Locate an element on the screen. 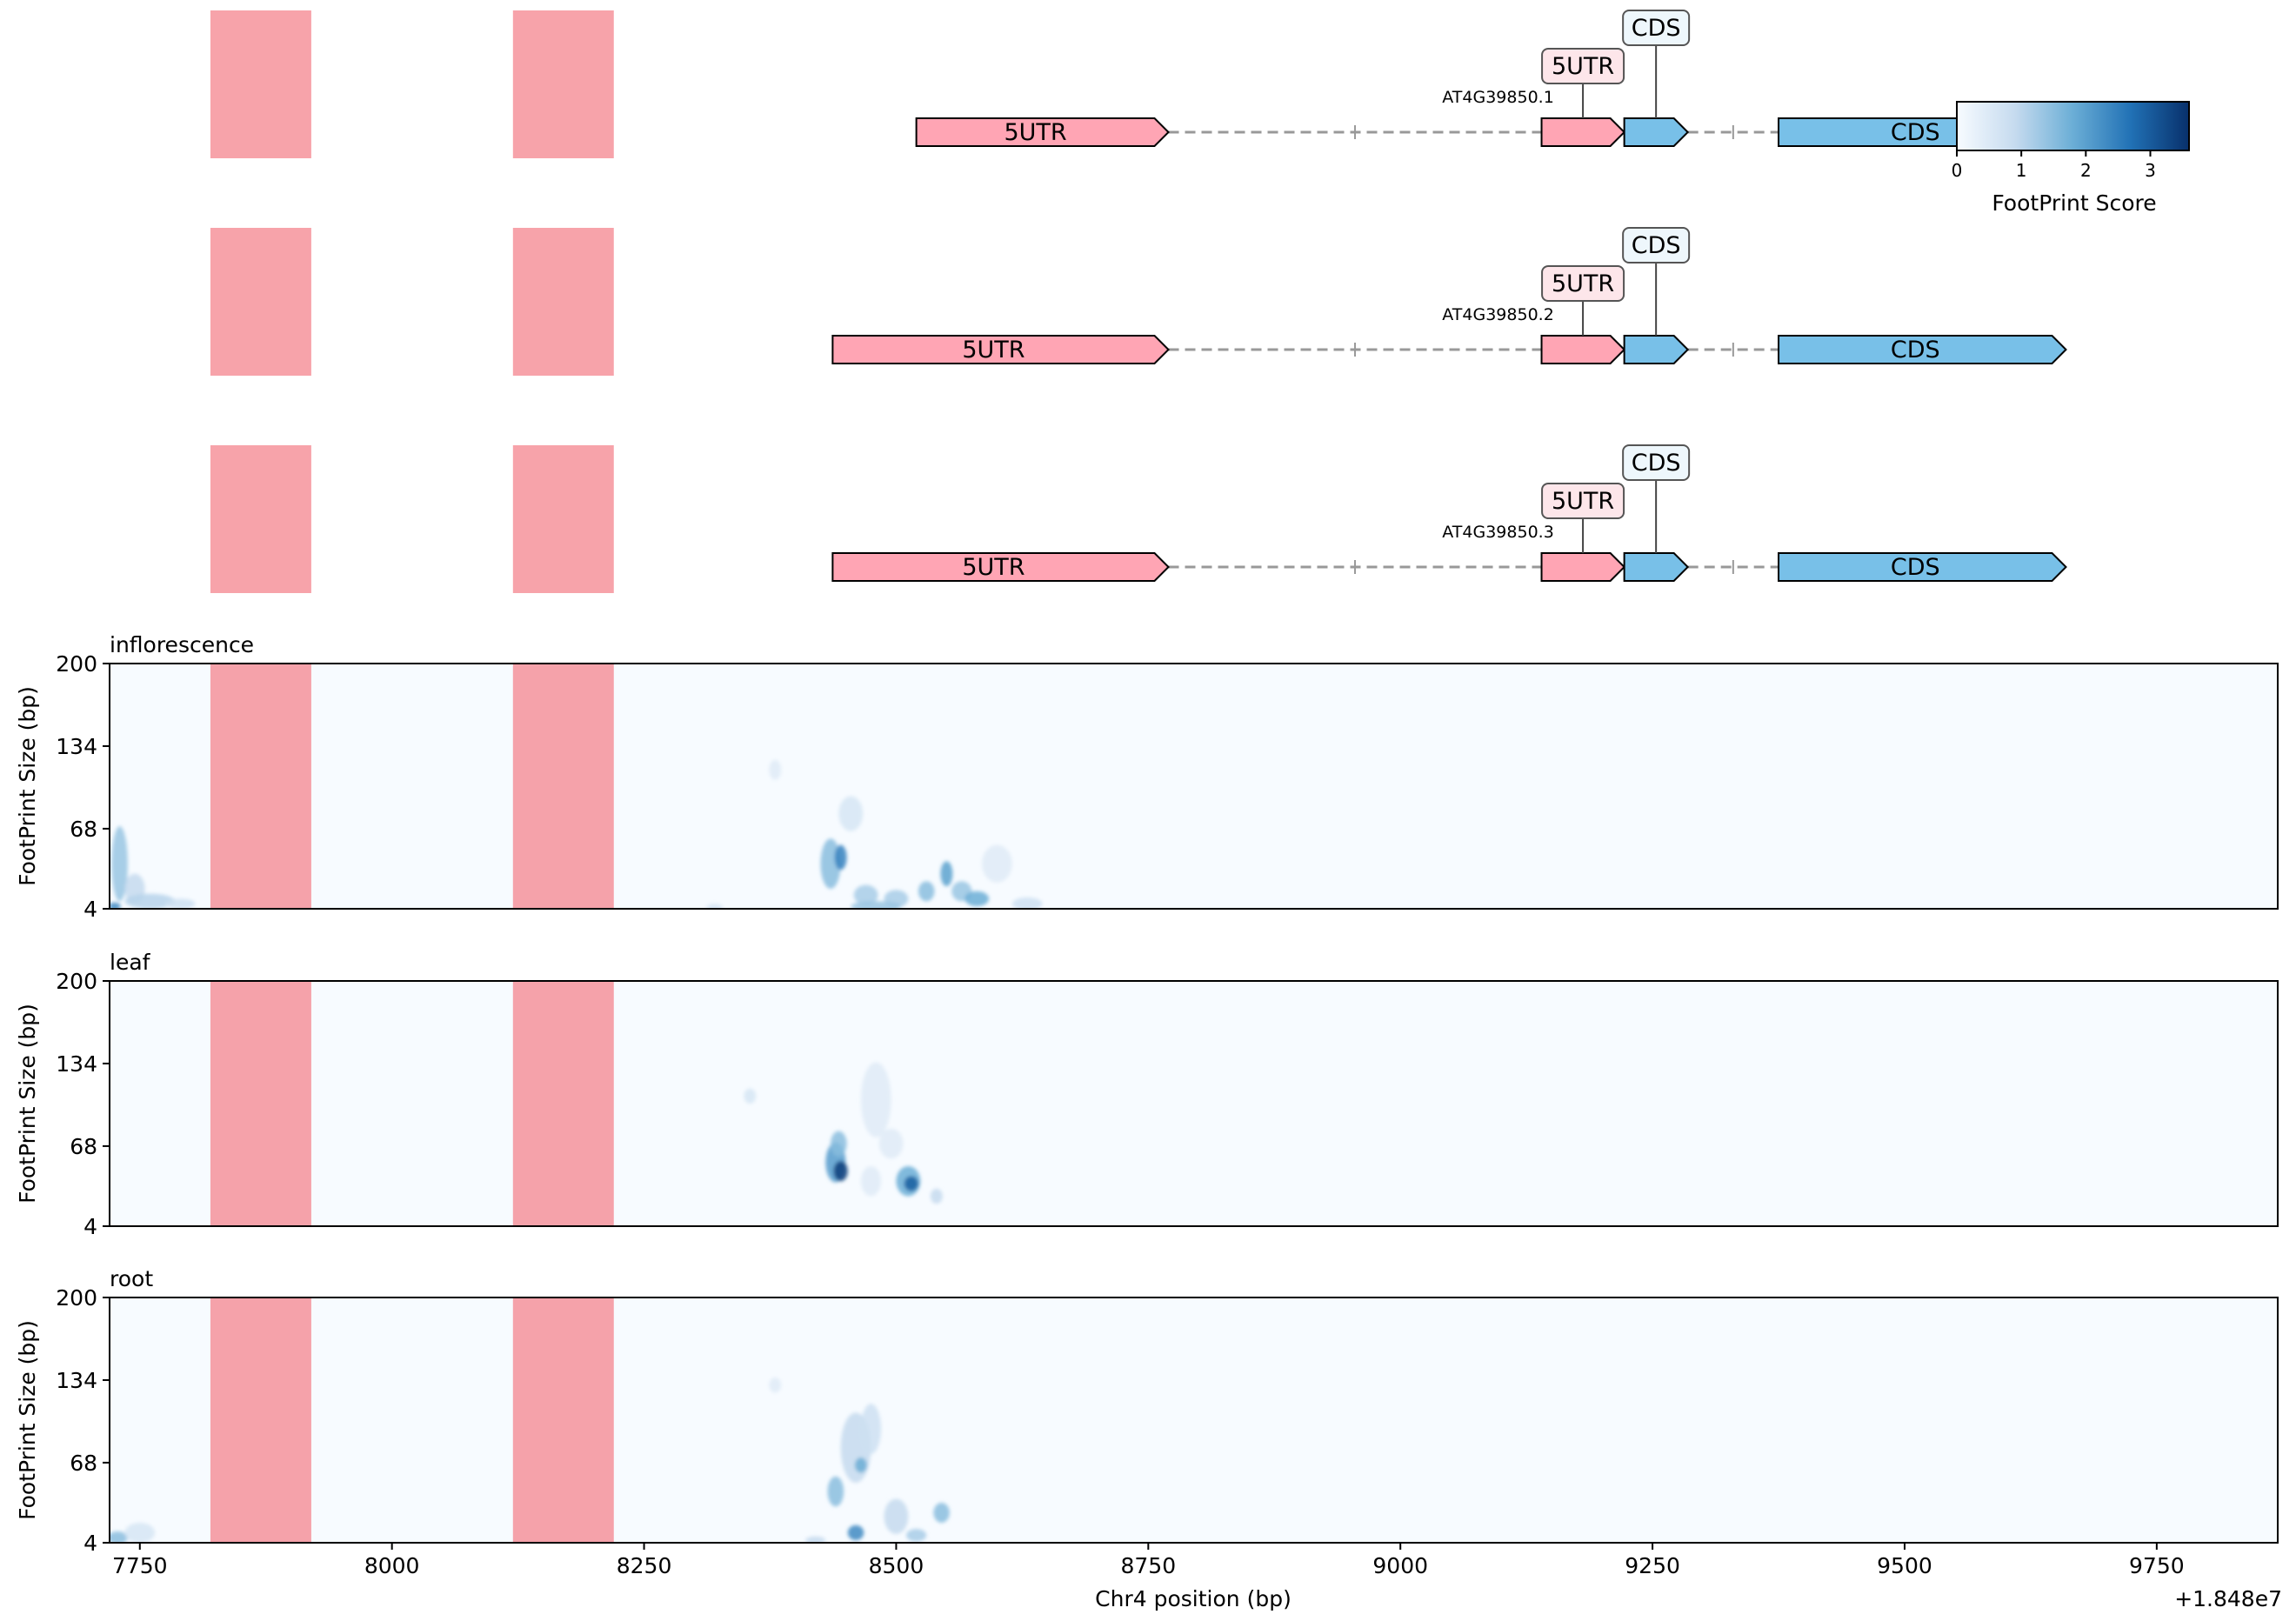  transcript-row: AT4G39850.1 5UTR 5UTR CDS CDS is located at coordinates (1139, 84).